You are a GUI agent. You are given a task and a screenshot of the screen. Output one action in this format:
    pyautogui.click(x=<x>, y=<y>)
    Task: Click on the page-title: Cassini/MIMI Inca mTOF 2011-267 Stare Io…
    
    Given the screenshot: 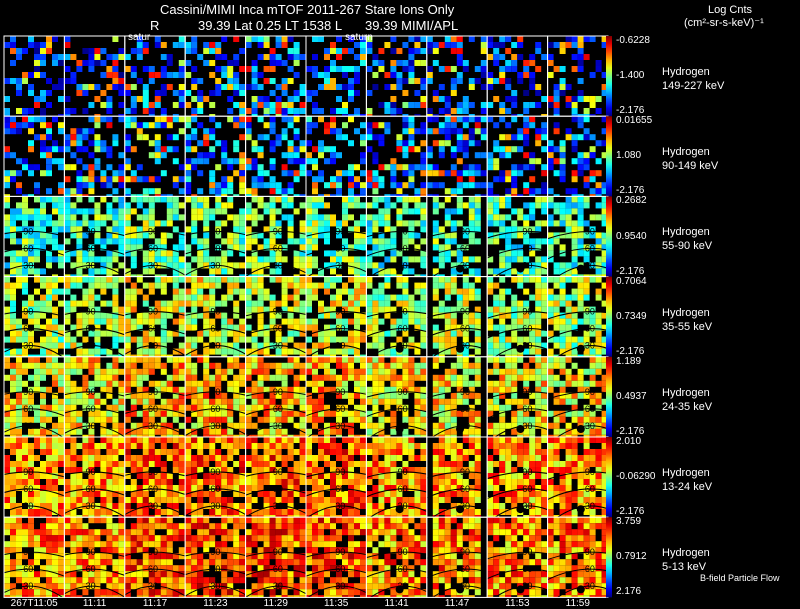 What is the action you would take?
    pyautogui.click(x=307, y=9)
    